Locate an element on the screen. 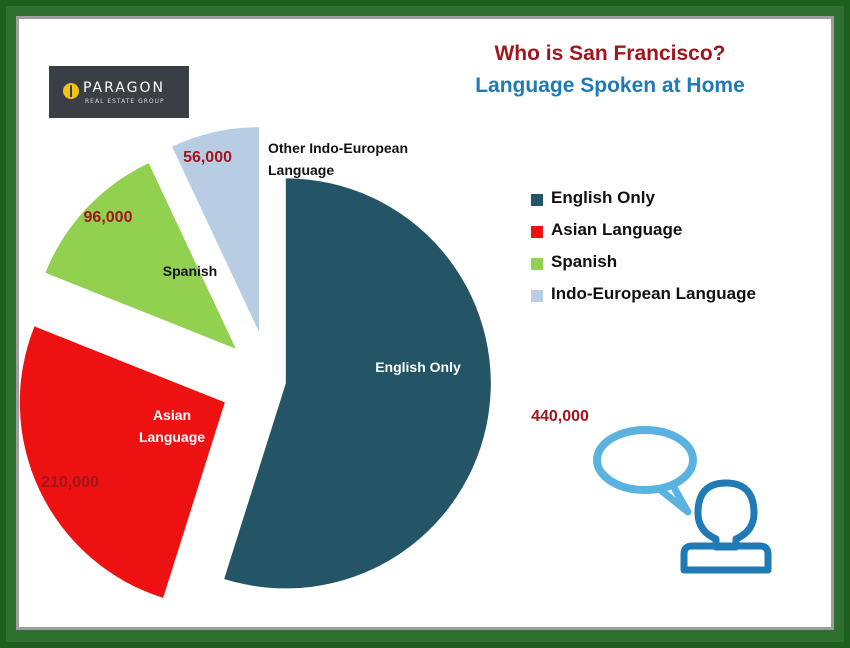 This screenshot has width=850, height=648. legend-label: Asian Language is located at coordinates (617, 229).